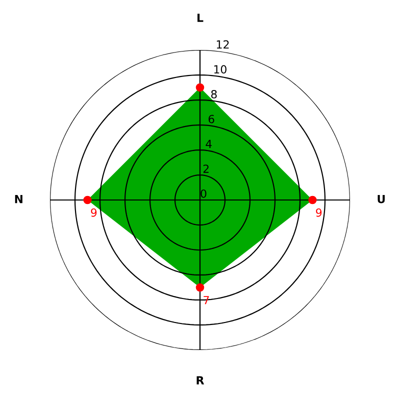  Describe the element at coordinates (214, 94) in the screenshot. I see `y-tick-label: 8` at that location.